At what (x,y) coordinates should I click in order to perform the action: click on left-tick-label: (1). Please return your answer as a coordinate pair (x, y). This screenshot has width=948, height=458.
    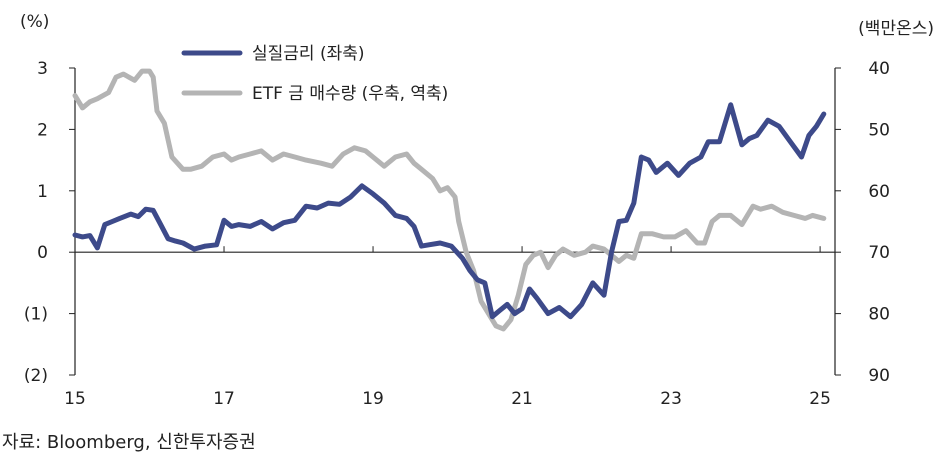
    Looking at the image, I should click on (36, 315).